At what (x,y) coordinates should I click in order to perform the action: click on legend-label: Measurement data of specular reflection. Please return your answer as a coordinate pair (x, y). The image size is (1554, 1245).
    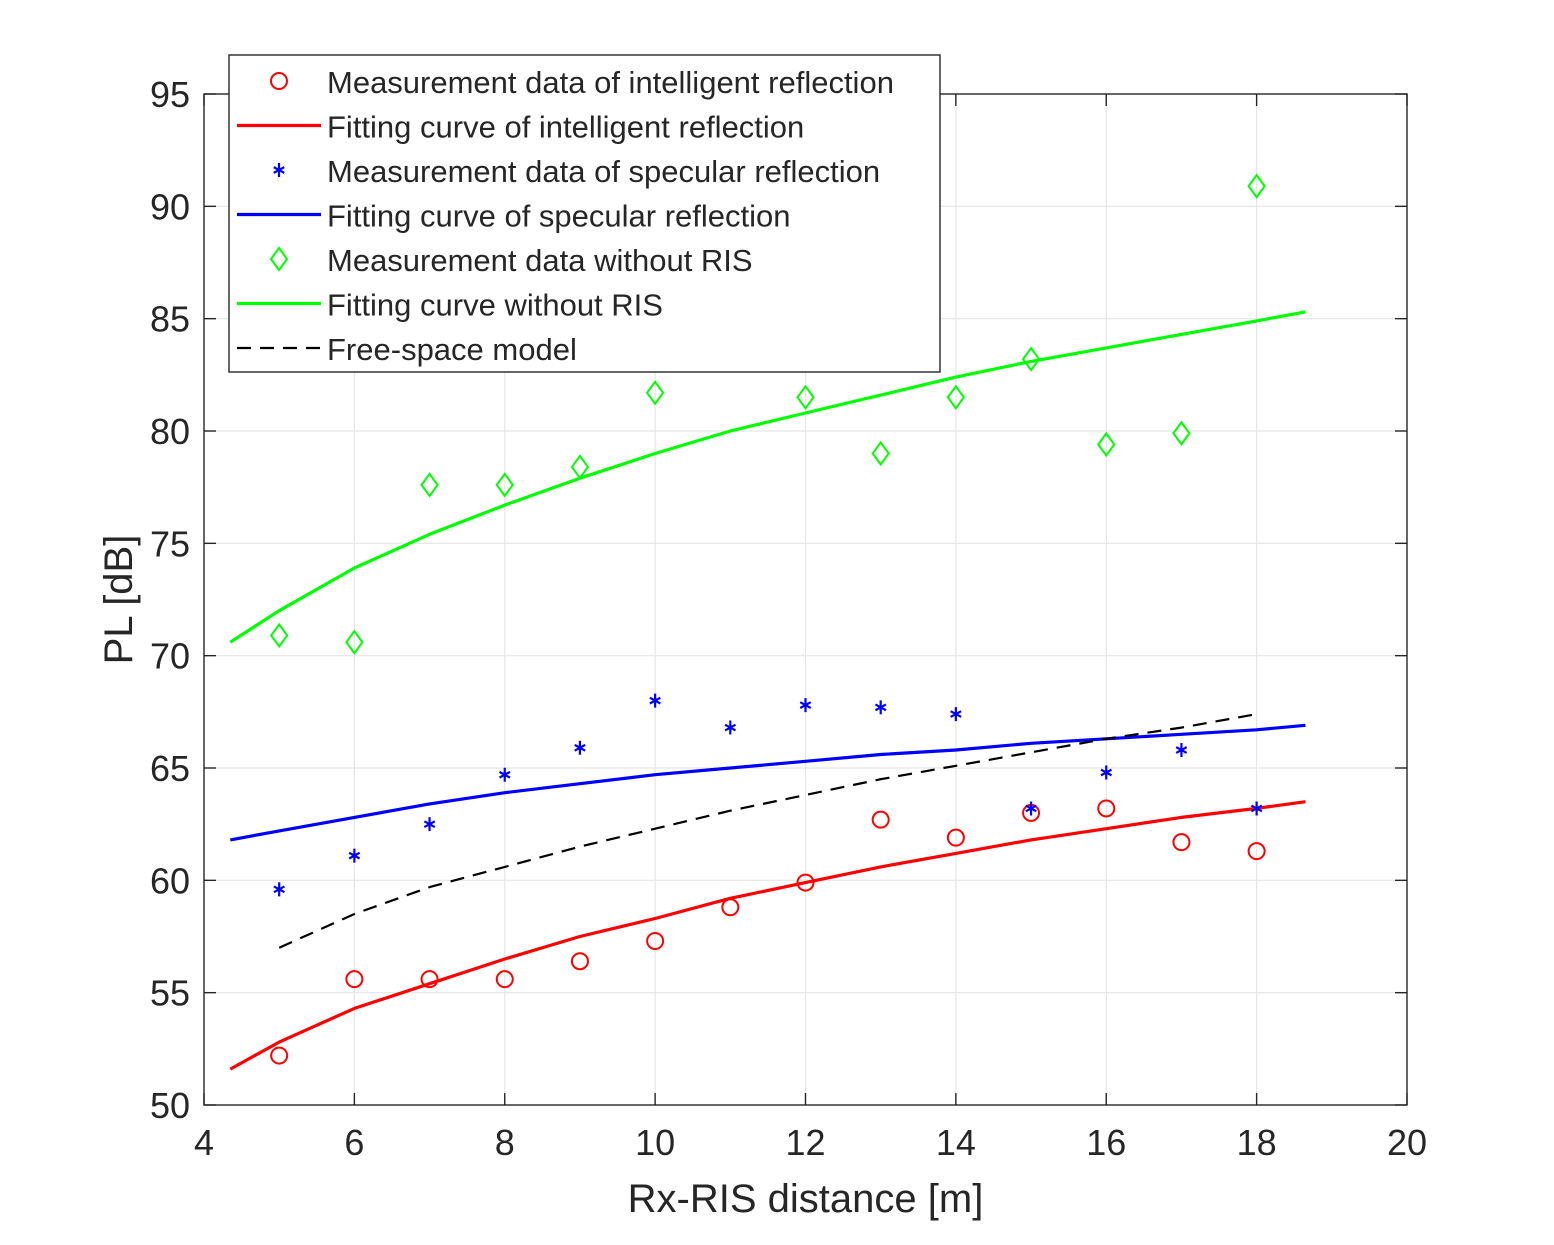
    Looking at the image, I should click on (603, 171).